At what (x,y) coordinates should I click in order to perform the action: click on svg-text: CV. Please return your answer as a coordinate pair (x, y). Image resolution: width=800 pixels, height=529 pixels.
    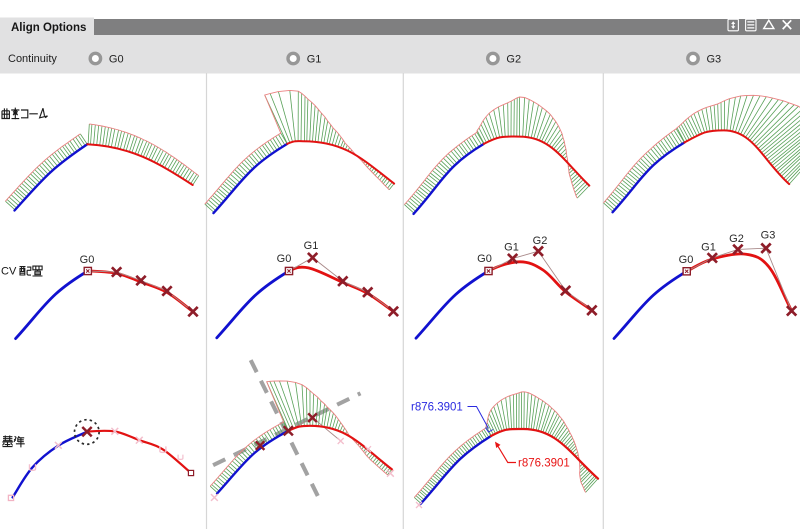
    Looking at the image, I should click on (9, 272).